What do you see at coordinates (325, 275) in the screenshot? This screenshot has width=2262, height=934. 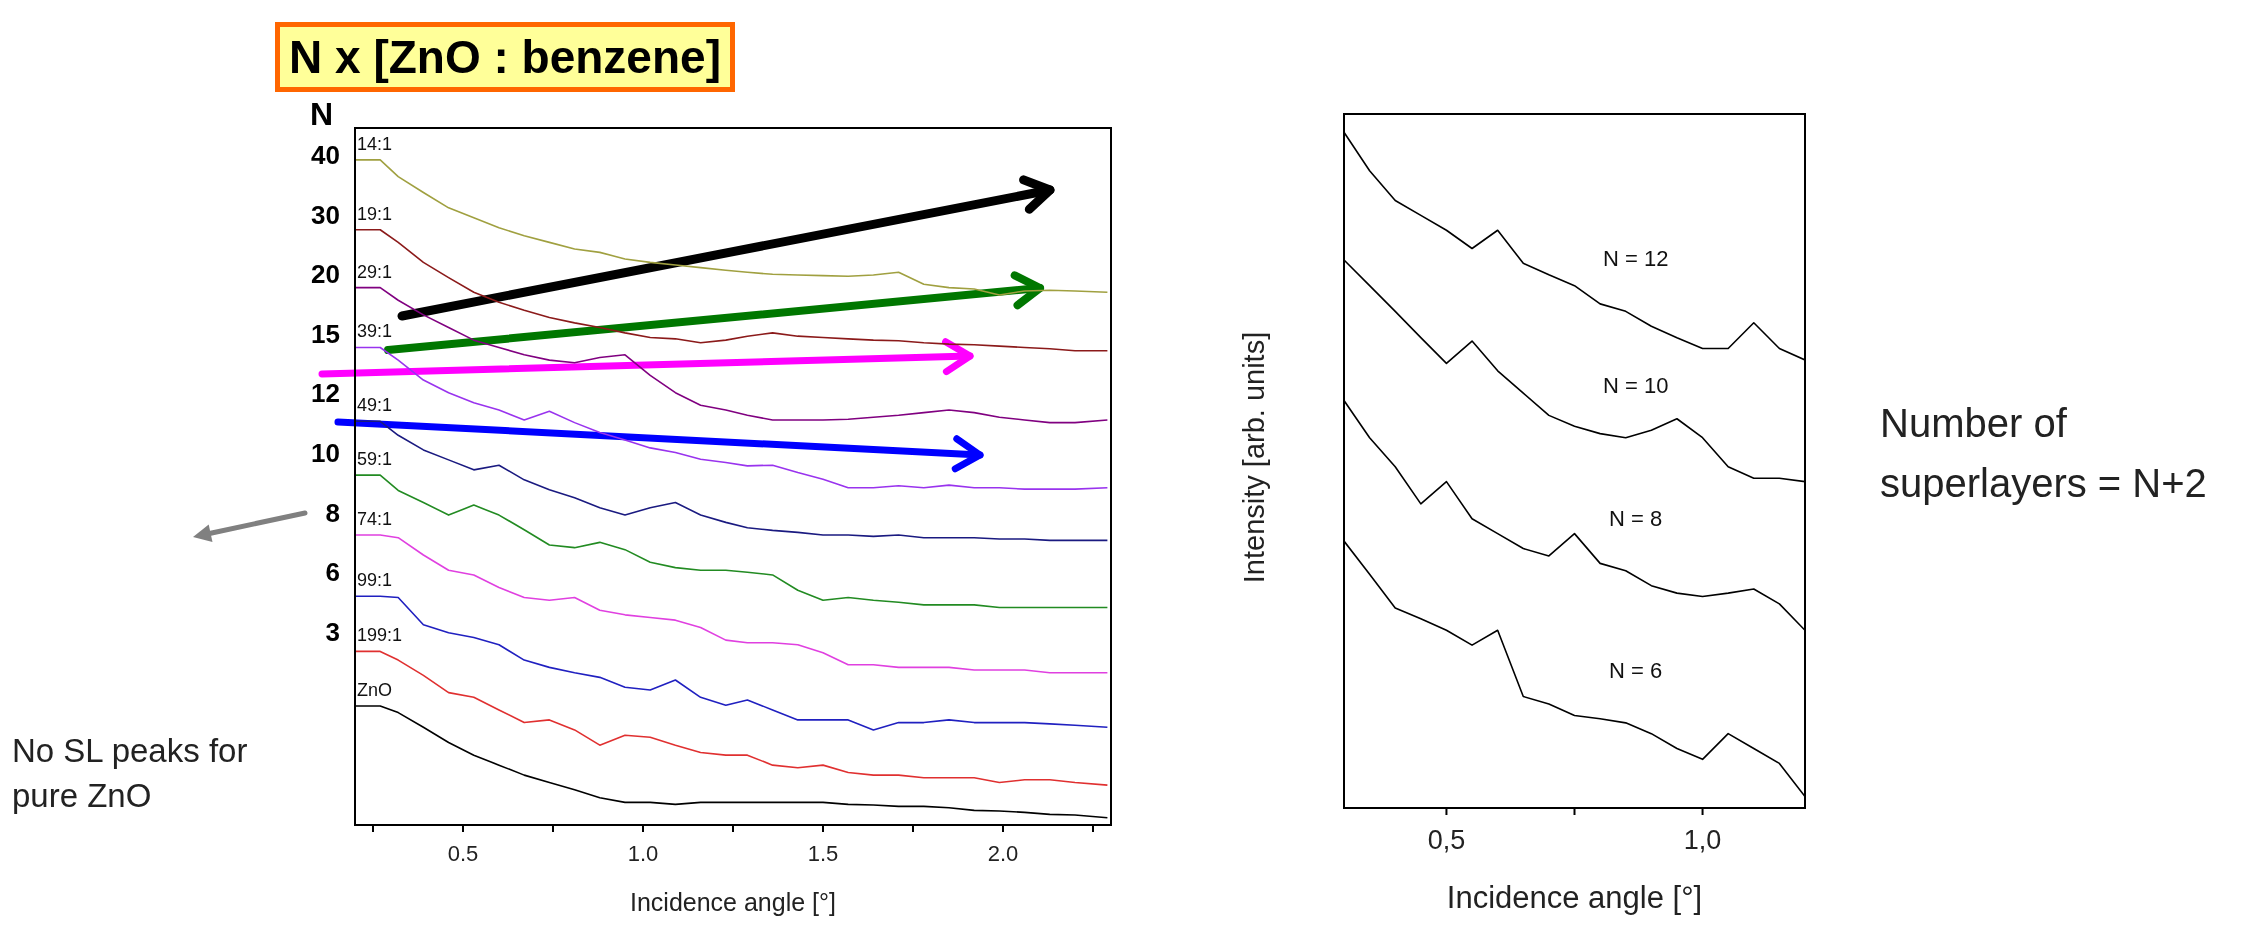 I see `text: 20` at bounding box center [325, 275].